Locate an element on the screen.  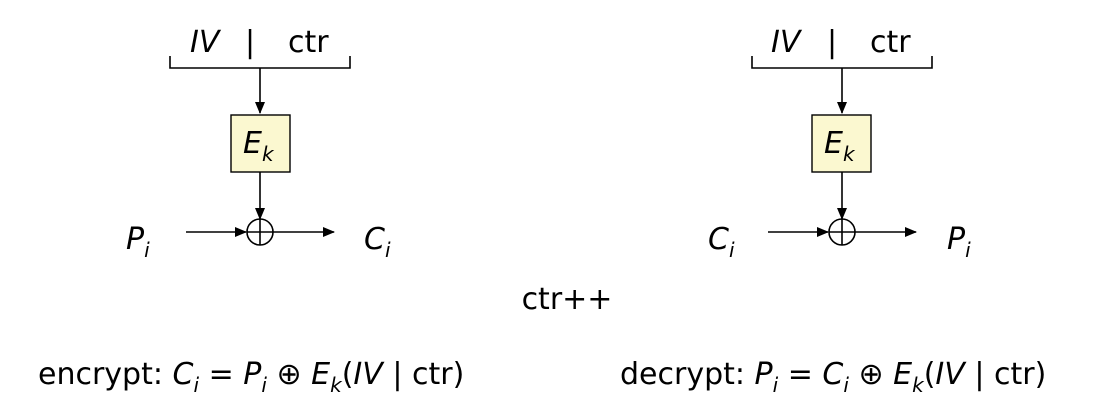
left-cipher-box is located at coordinates (260, 143).